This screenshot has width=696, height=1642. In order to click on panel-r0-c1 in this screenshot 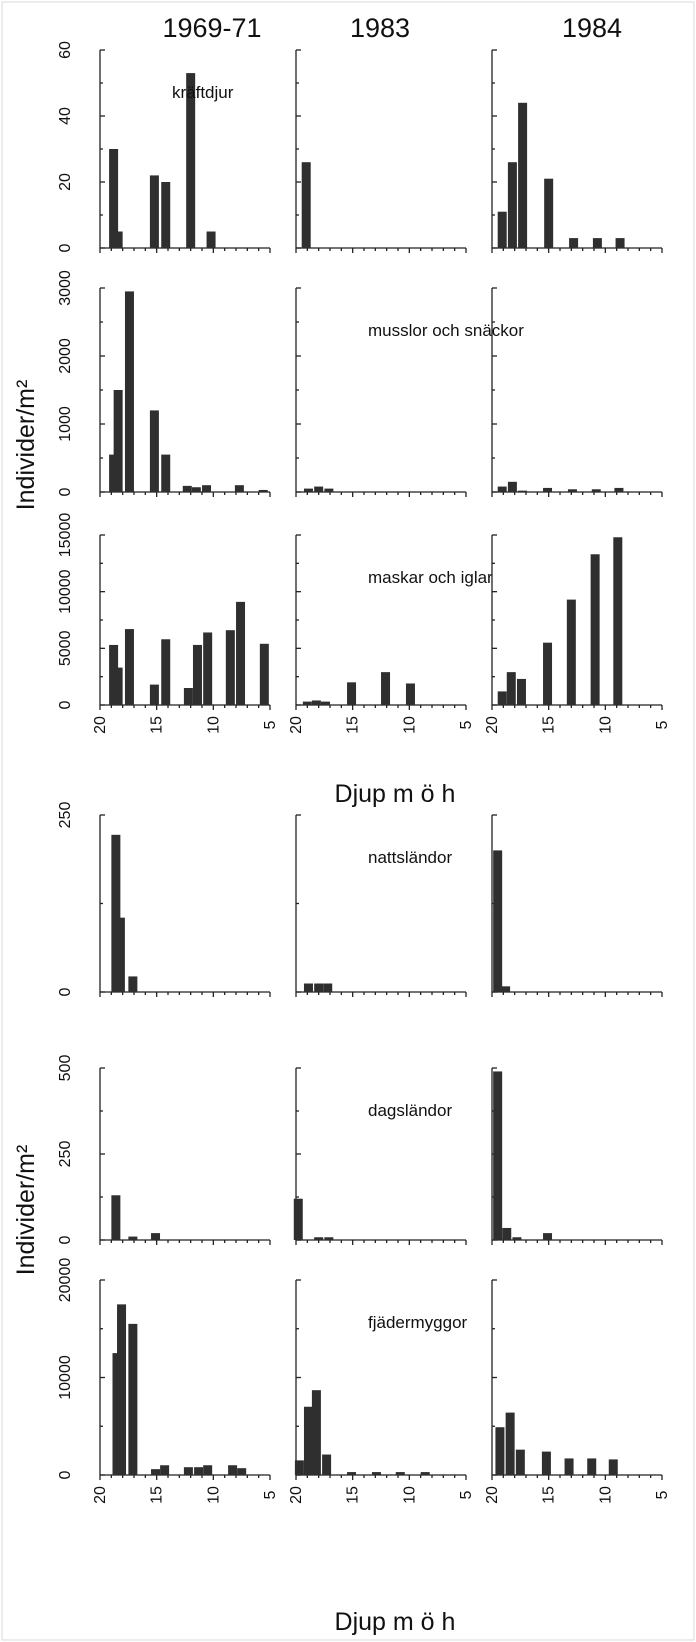, I will do `click(381, 151)`.